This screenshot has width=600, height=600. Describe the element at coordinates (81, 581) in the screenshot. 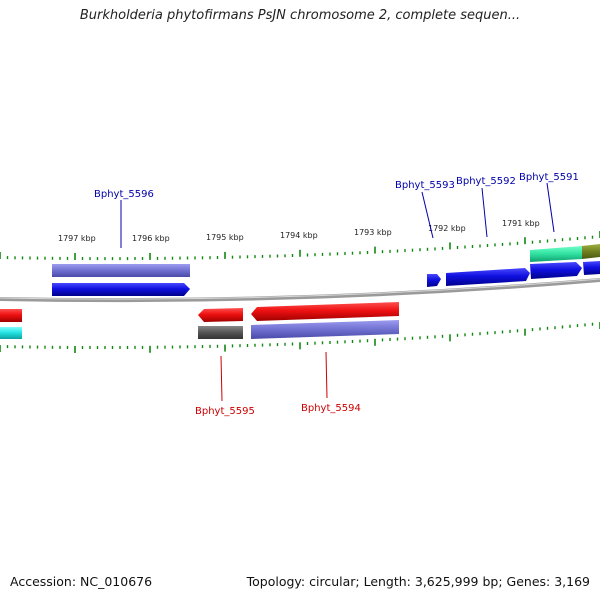

I see `accession-text: Accession: NC_010676` at that location.